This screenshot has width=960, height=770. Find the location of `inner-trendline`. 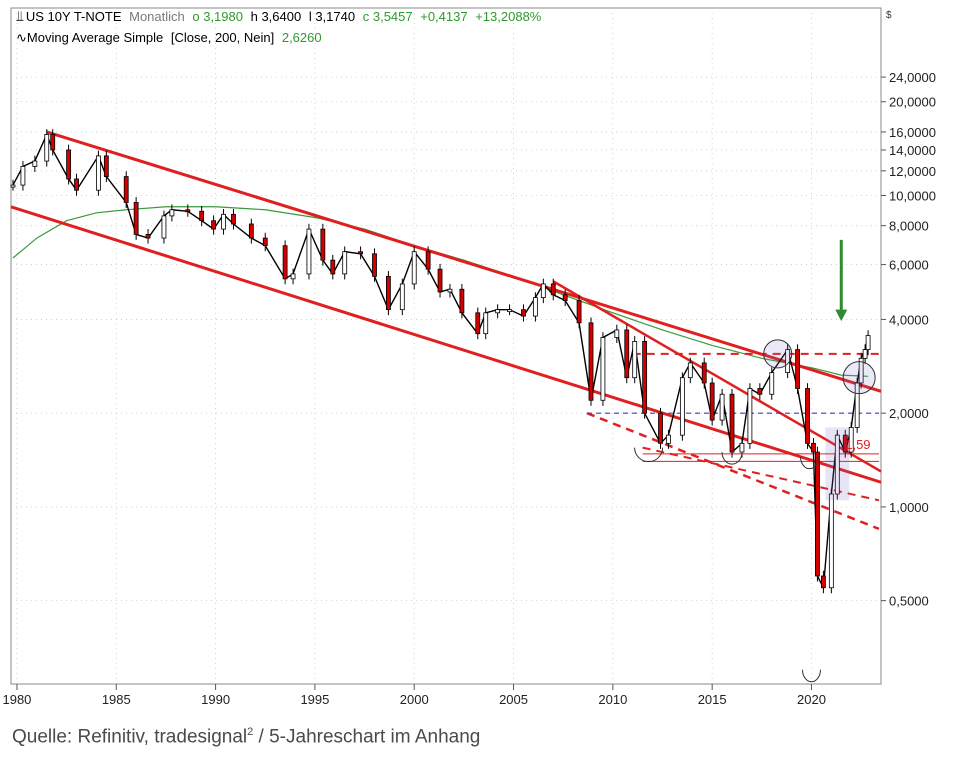

inner-trendline is located at coordinates (717, 376).